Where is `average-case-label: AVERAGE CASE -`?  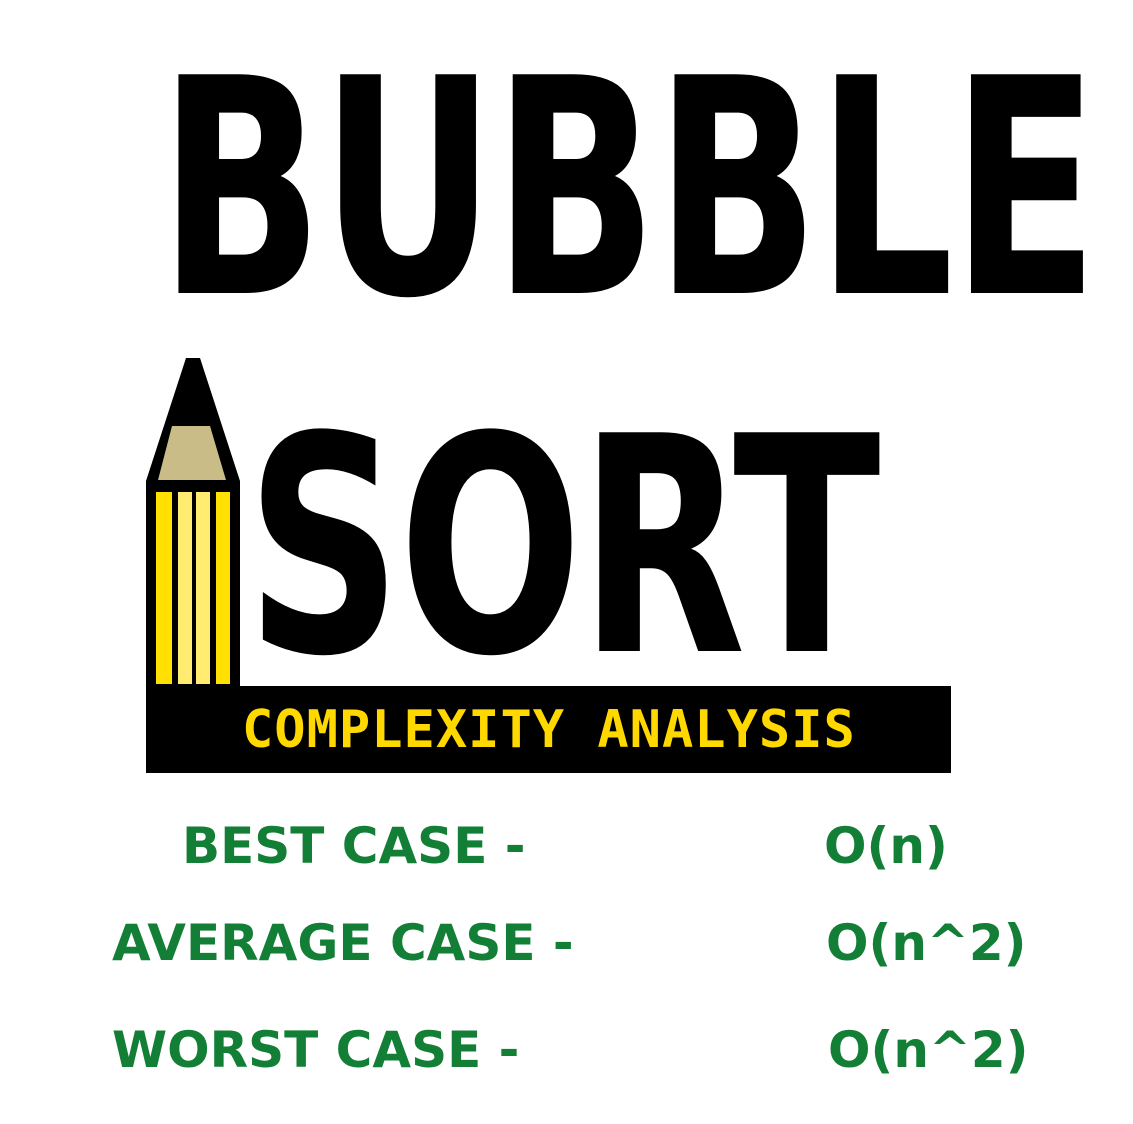 average-case-label: AVERAGE CASE - is located at coordinates (343, 943).